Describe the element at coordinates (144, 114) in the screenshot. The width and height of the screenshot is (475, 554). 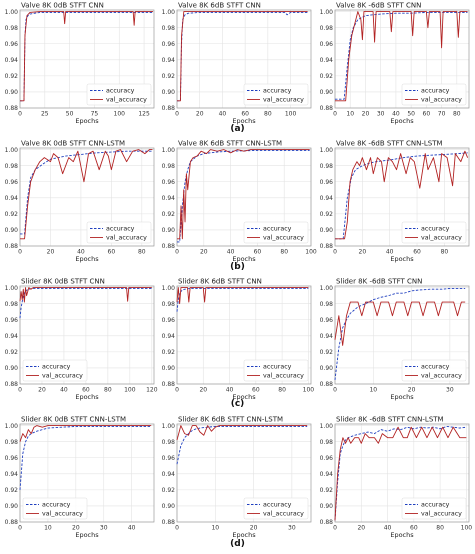
I see `x-tick-label: 125` at that location.